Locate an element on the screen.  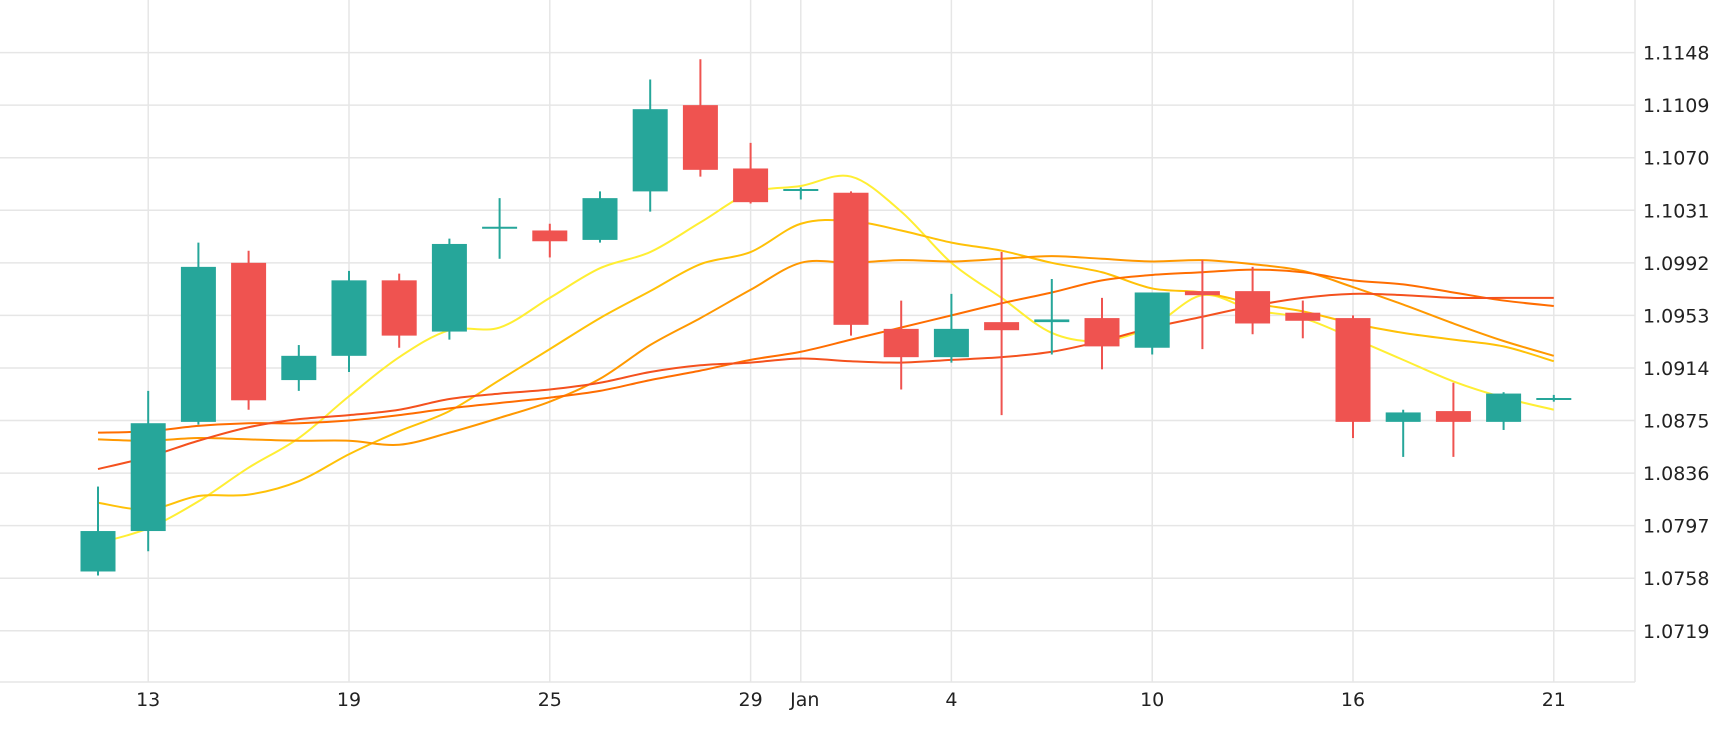
x-tick-label: Jan is located at coordinates (804, 700).